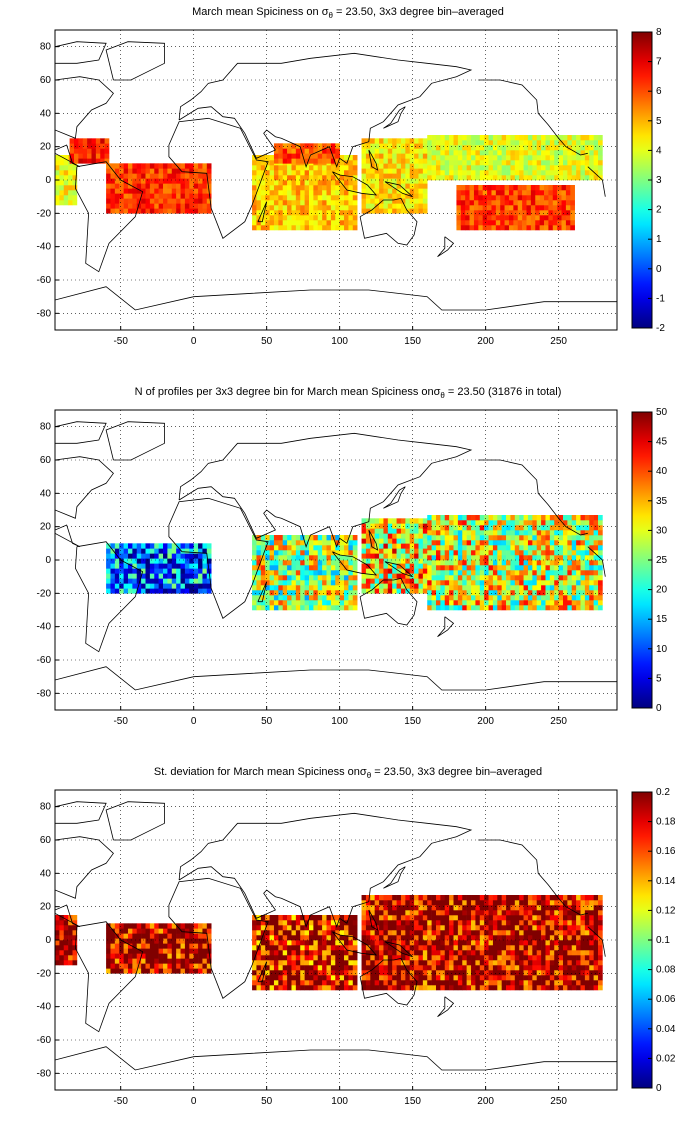  What do you see at coordinates (596, 941) in the screenshot?
I see `coastline` at bounding box center [596, 941].